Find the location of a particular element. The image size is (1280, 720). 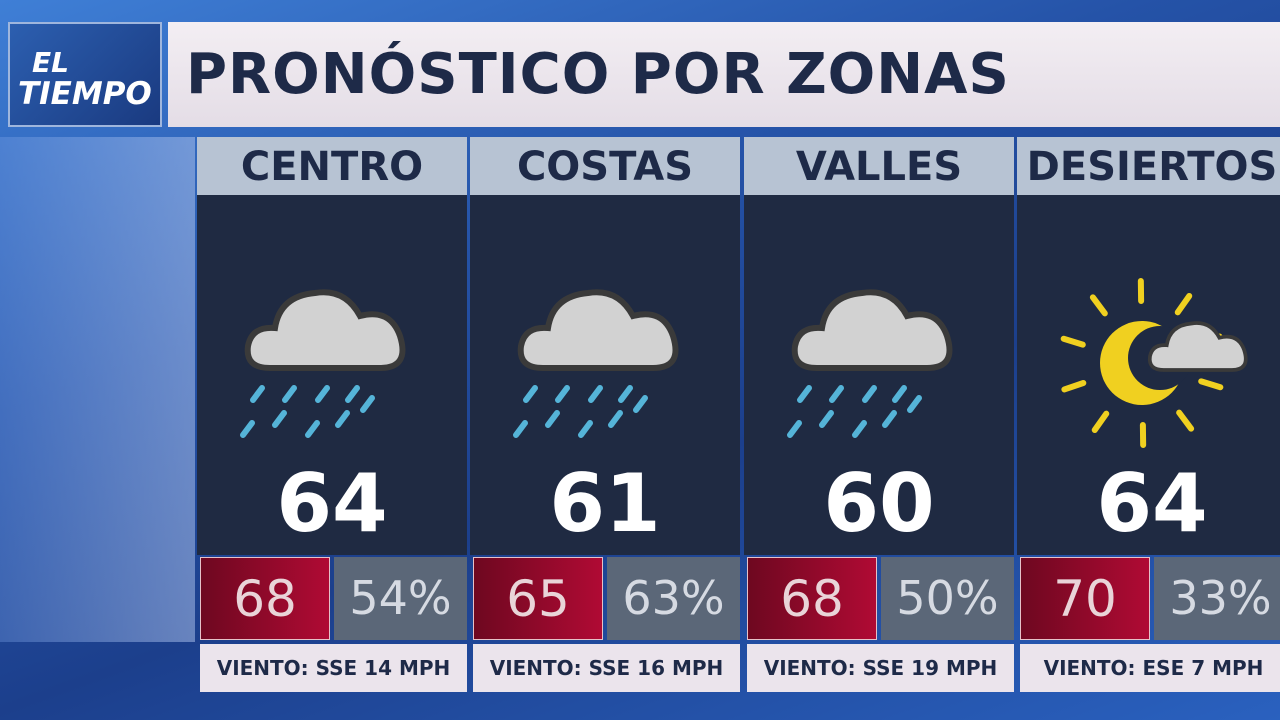

temperature: 60 is located at coordinates (879, 503).